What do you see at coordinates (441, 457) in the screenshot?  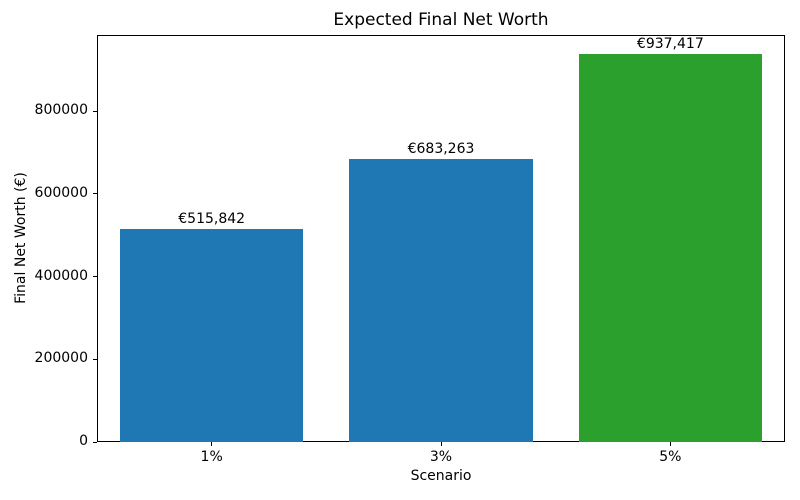 I see `x-tick-label: 3%` at bounding box center [441, 457].